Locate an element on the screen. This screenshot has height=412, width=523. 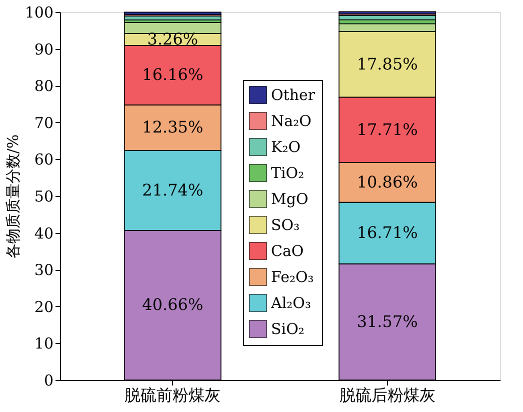
y-tick-label: 80 is located at coordinates (44, 86).